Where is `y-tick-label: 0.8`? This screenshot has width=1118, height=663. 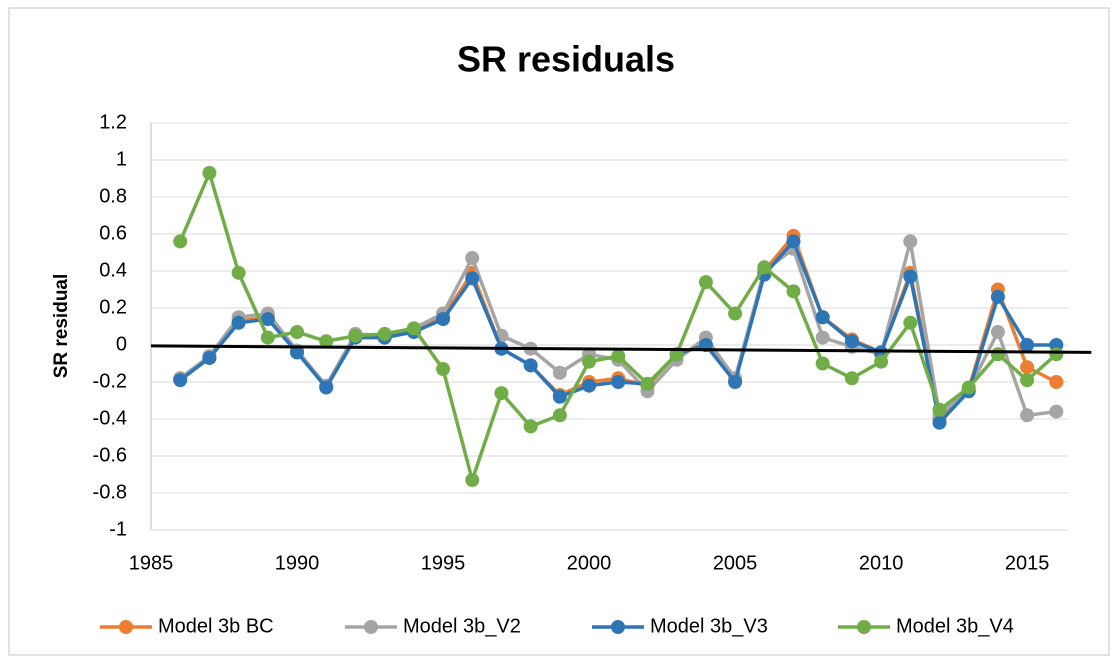 y-tick-label: 0.8 is located at coordinates (113, 196).